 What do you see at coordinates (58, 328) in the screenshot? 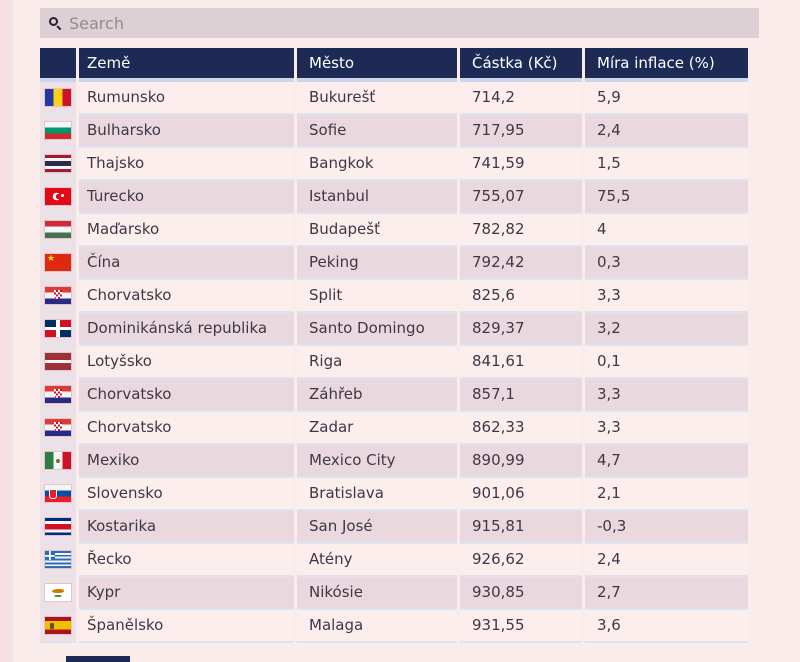
I see `dominican-flag-icon` at bounding box center [58, 328].